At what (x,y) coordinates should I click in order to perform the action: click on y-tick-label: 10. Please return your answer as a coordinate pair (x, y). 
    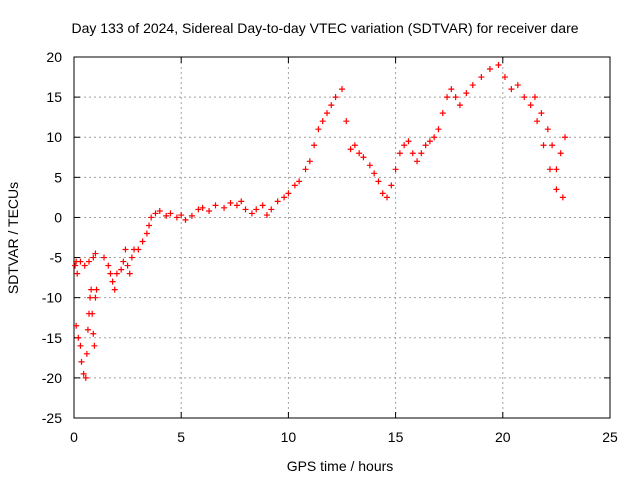
    Looking at the image, I should click on (54, 137).